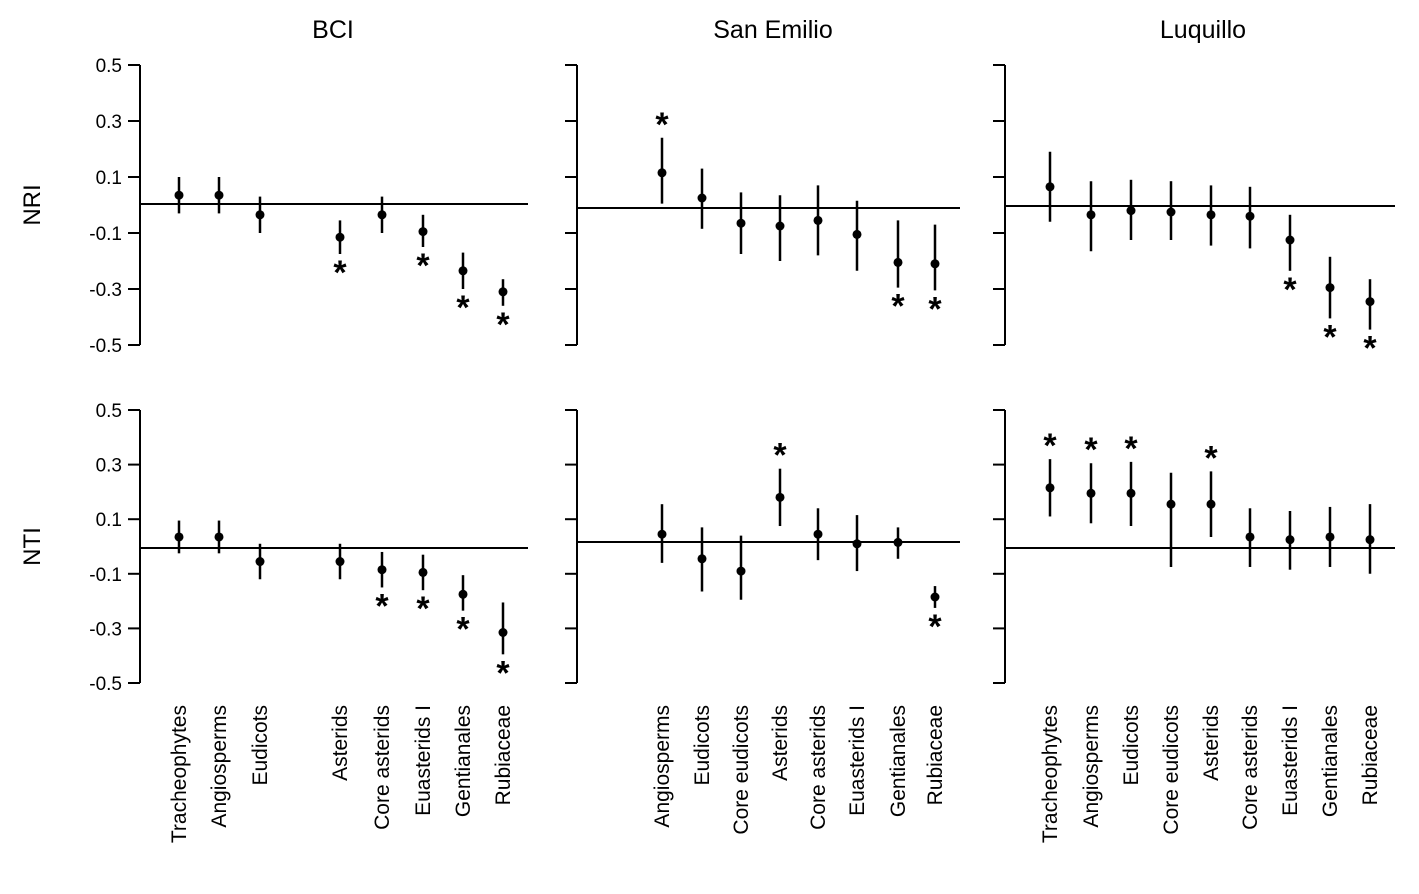 Image resolution: width=1419 pixels, height=894 pixels. What do you see at coordinates (105, 234) in the screenshot?
I see `y-tick-label: -0.1` at bounding box center [105, 234].